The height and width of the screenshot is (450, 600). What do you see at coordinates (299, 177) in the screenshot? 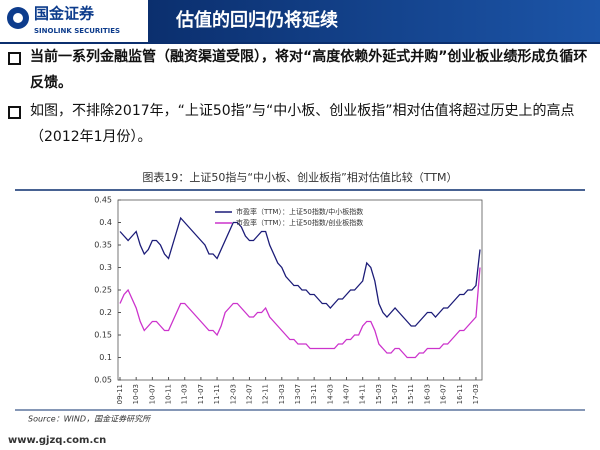
I see `chart-title: 图表19：上证50指与“中小板、创业板指”相对估值比较（TTM）` at bounding box center [299, 177].